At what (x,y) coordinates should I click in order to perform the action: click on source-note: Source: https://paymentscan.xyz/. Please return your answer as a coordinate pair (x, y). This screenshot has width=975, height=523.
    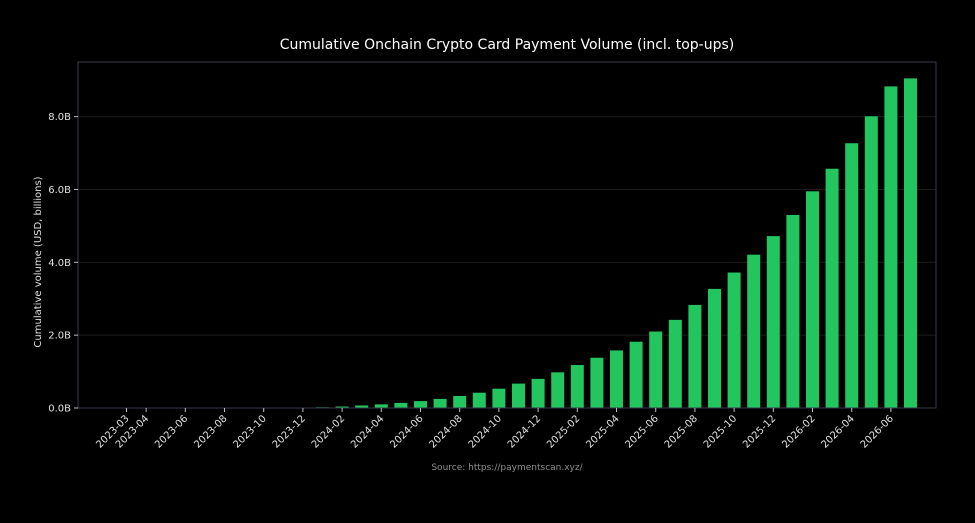
    Looking at the image, I should click on (507, 468).